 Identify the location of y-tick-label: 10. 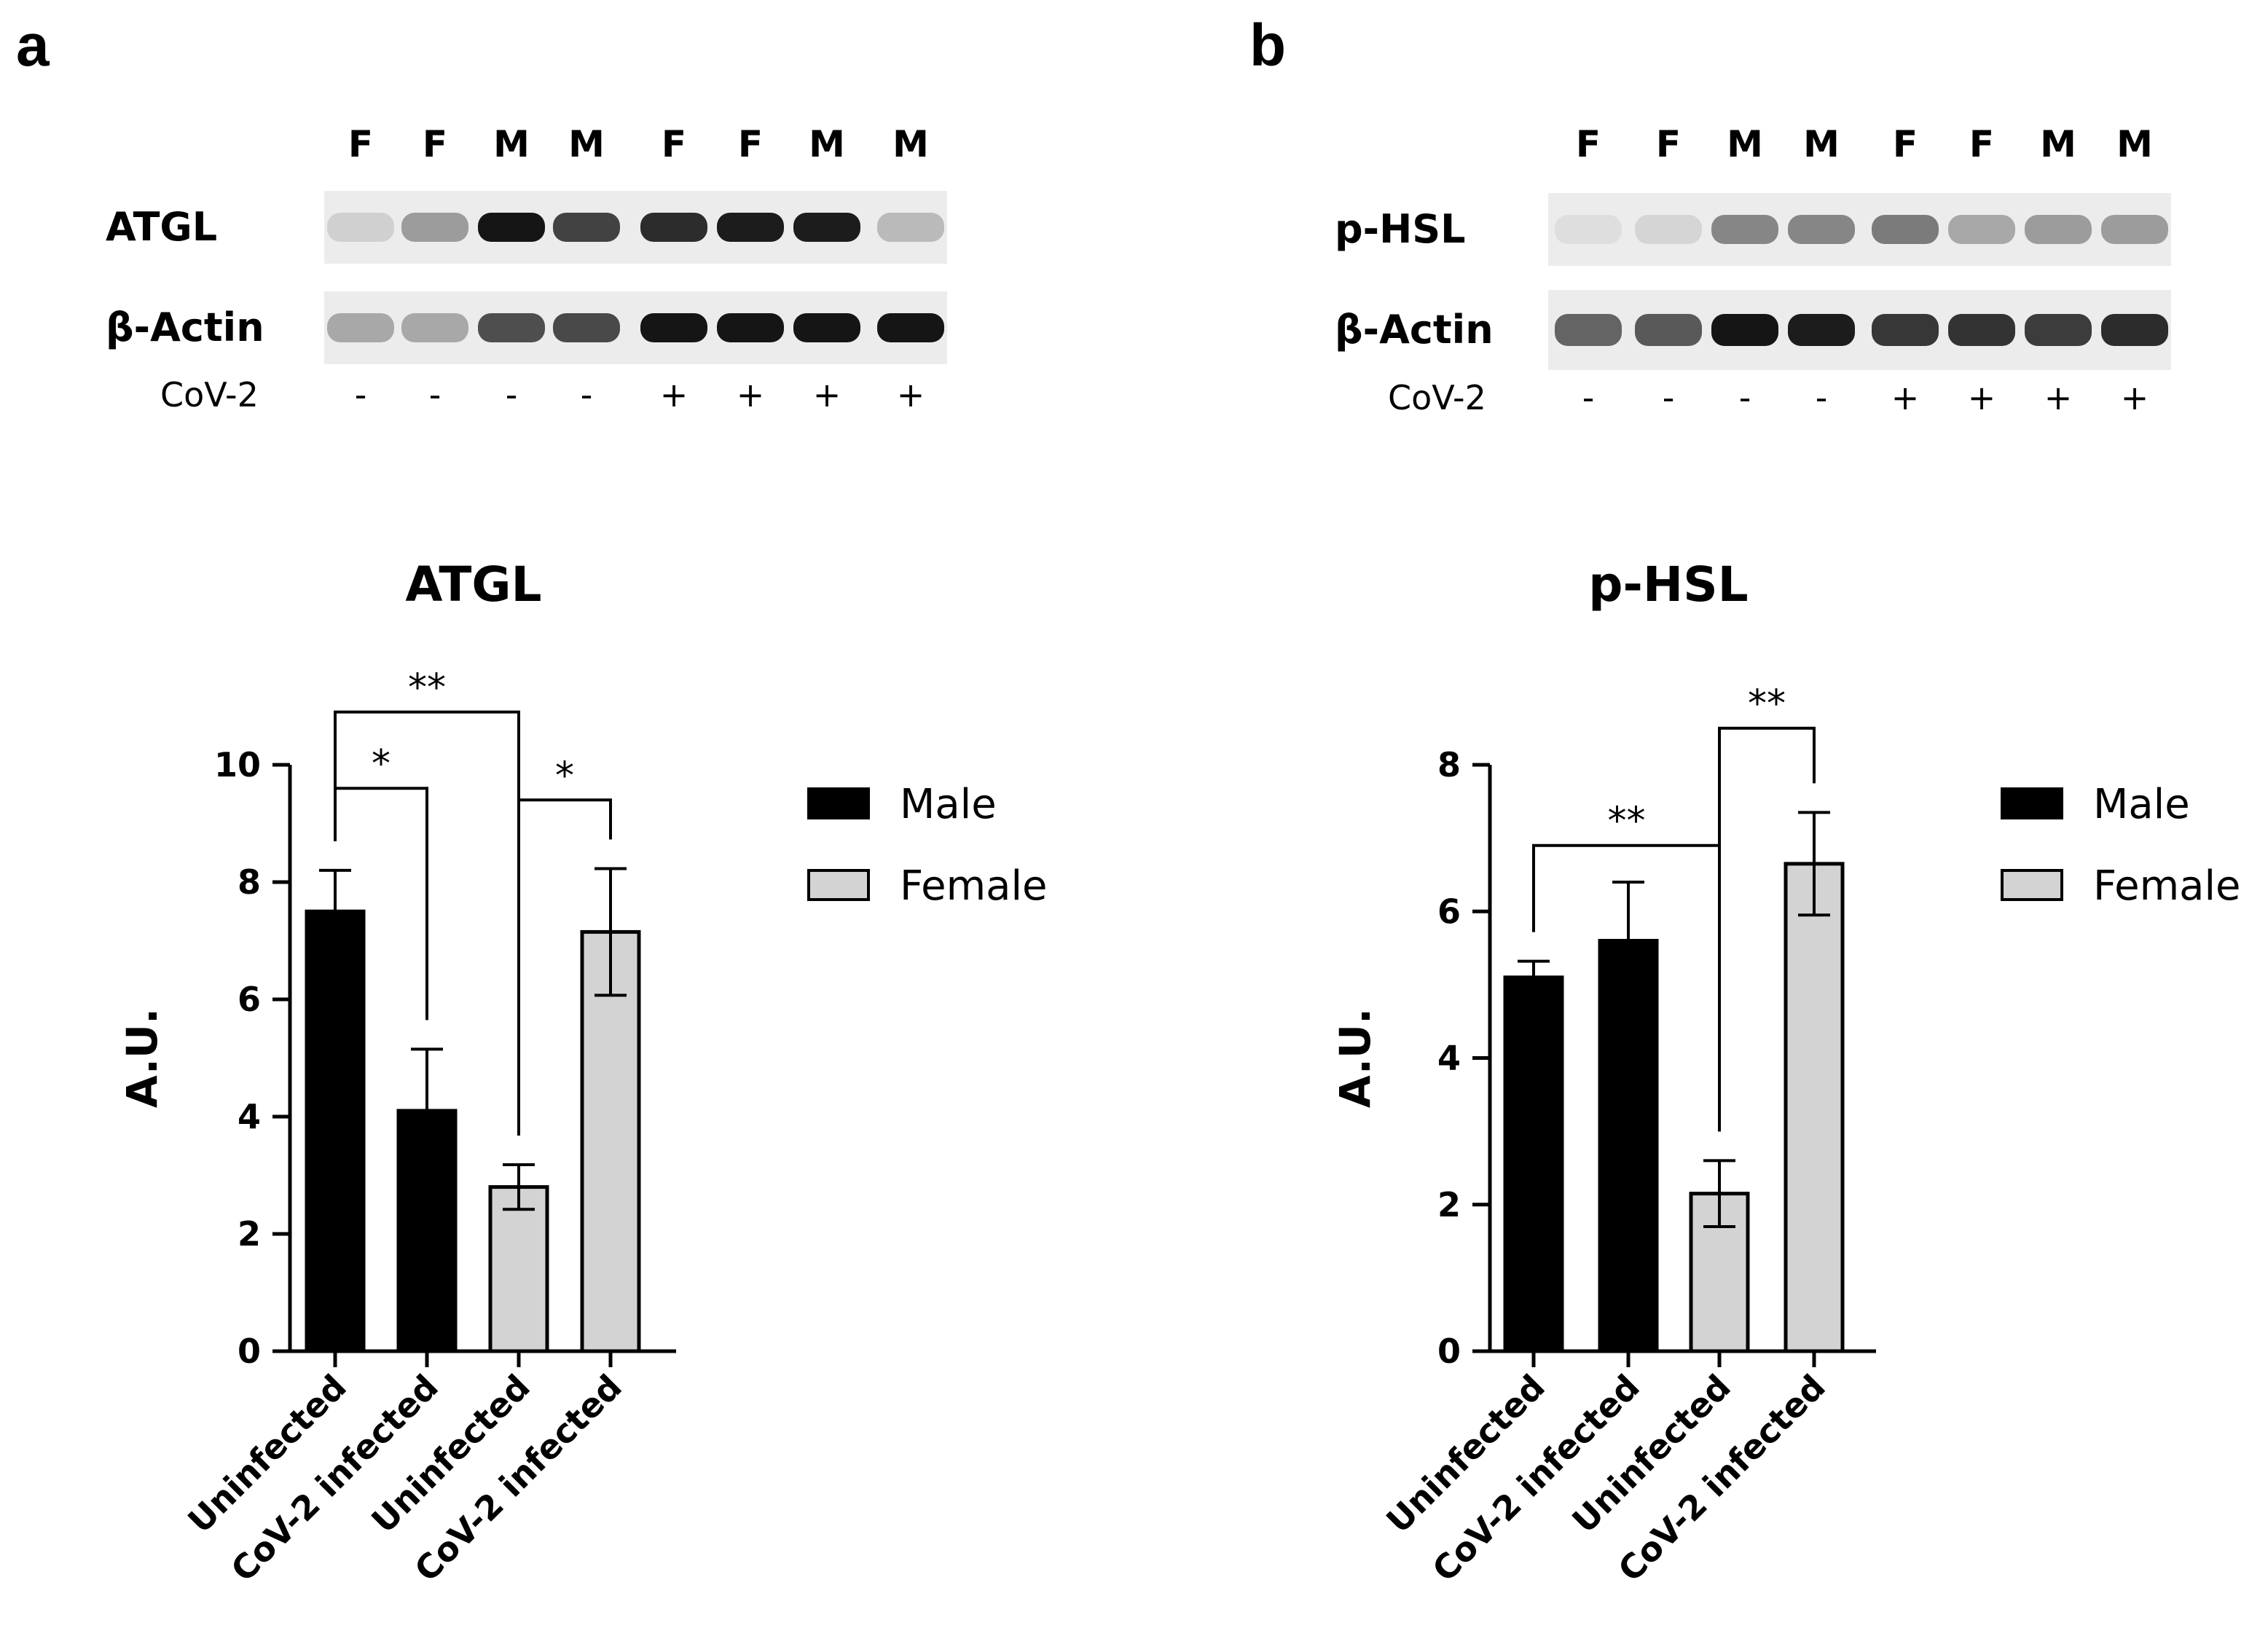
(237, 764).